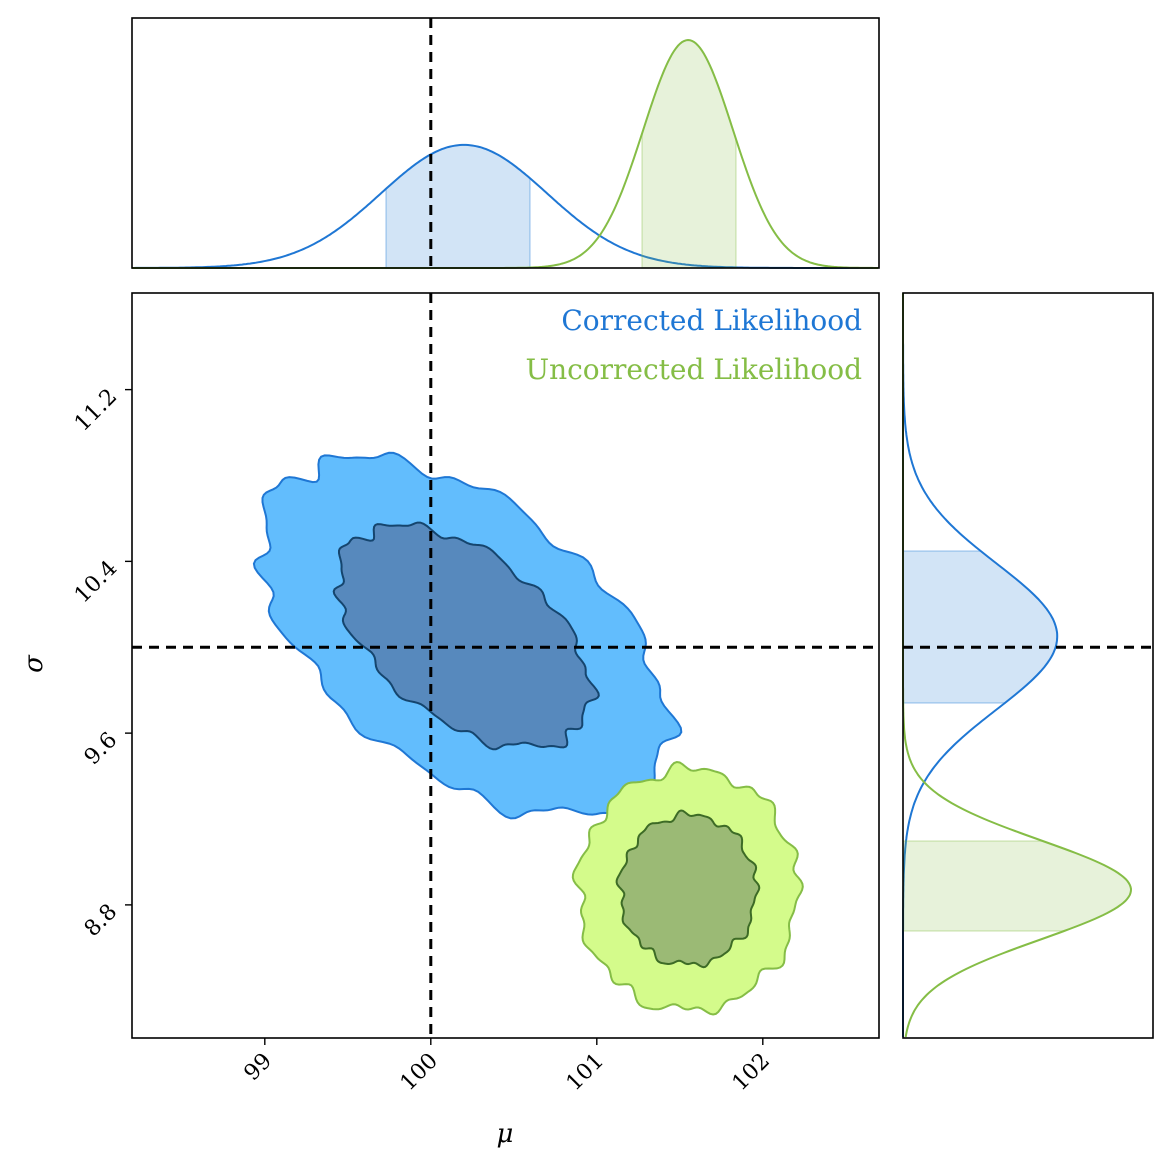  I want to click on uncorrected-mu-interval, so click(689, 154).